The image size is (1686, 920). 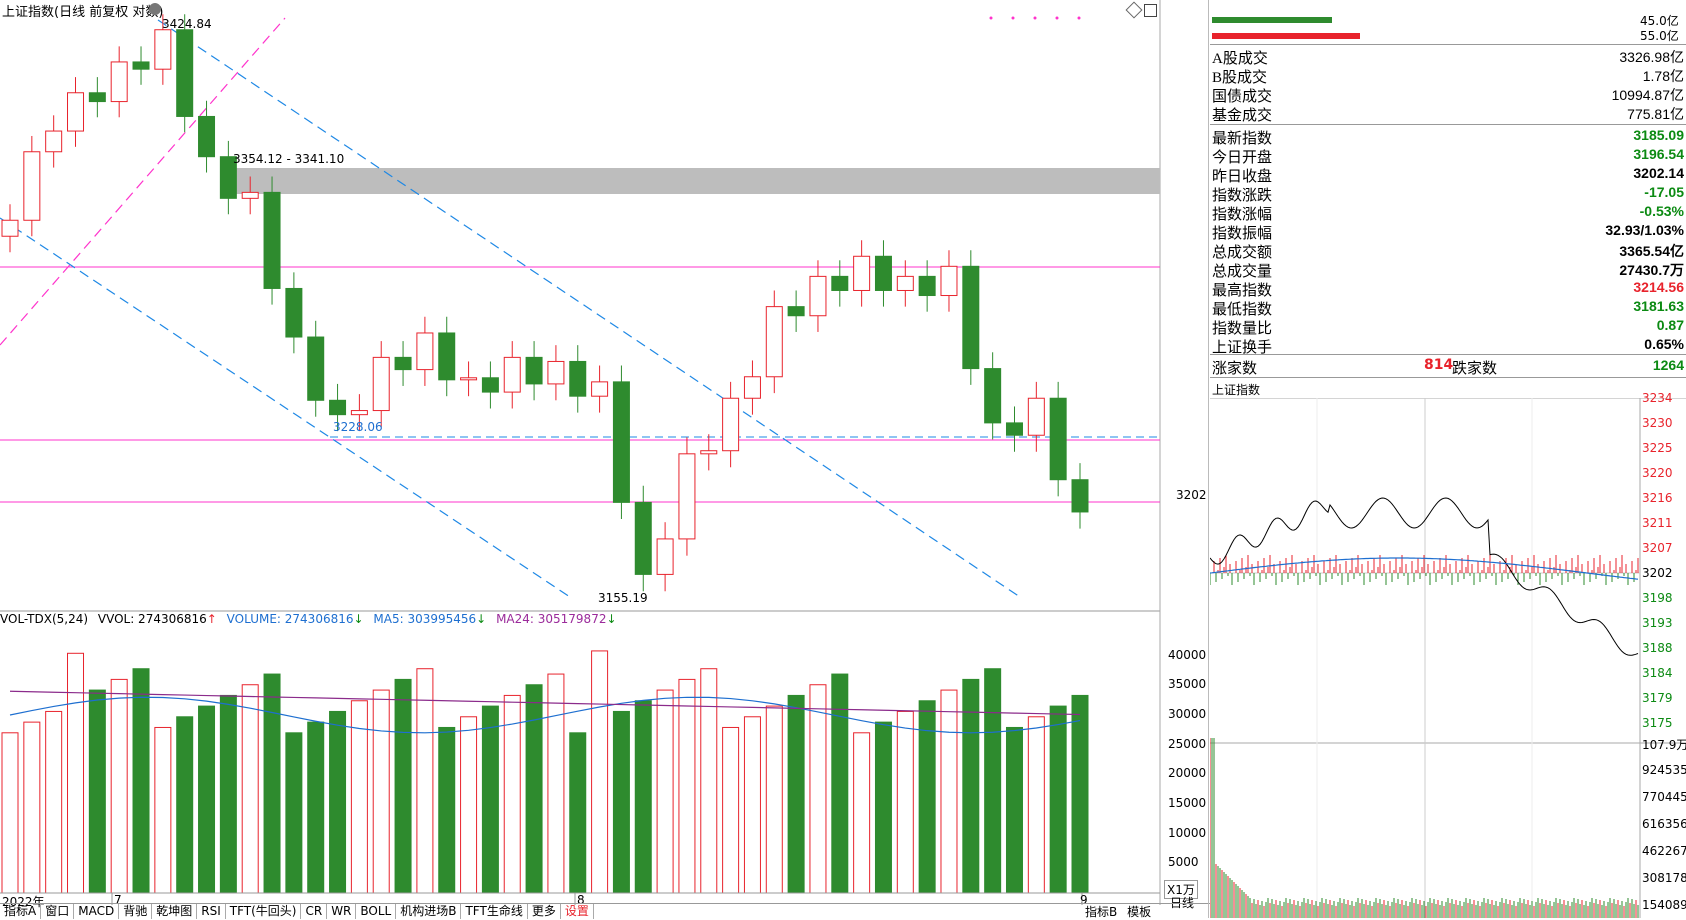 What do you see at coordinates (285, 407) in the screenshot?
I see `trend-line-lower` at bounding box center [285, 407].